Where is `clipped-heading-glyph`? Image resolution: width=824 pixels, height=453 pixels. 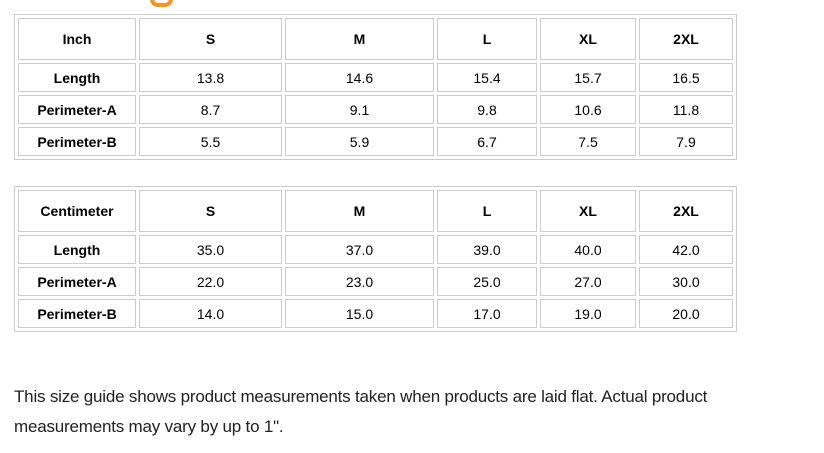
clipped-heading-glyph is located at coordinates (161, 3).